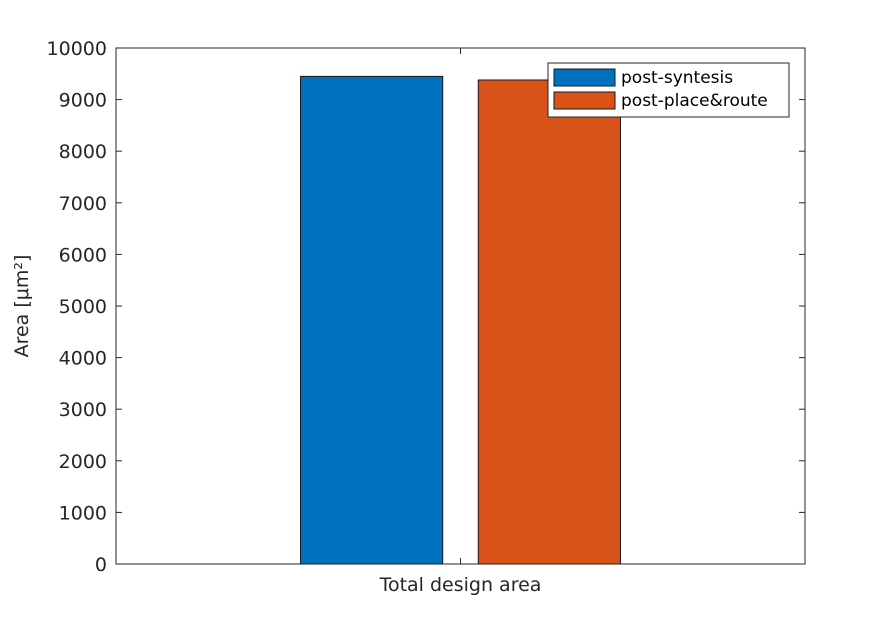 This screenshot has width=891, height=634. I want to click on y-tick-label: 9000, so click(83, 101).